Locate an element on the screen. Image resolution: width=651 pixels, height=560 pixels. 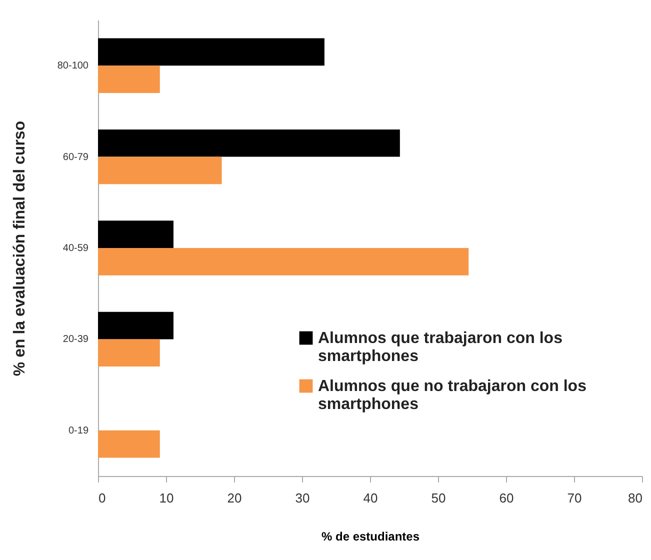
legend-label: Alumnos que no trabajaron con los smartphones is located at coordinates (452, 395).